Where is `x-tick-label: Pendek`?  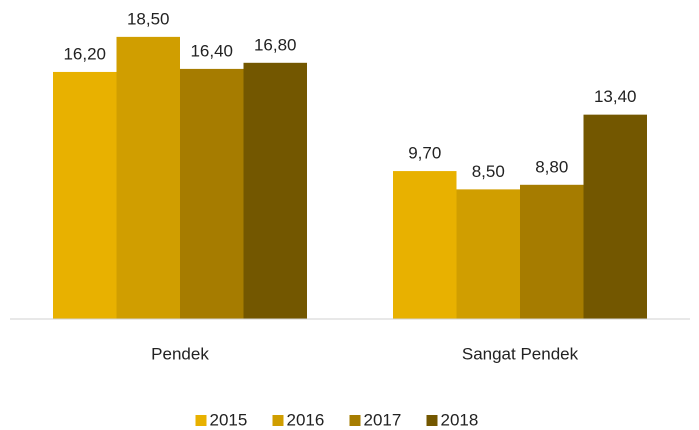
x-tick-label: Pendek is located at coordinates (180, 353).